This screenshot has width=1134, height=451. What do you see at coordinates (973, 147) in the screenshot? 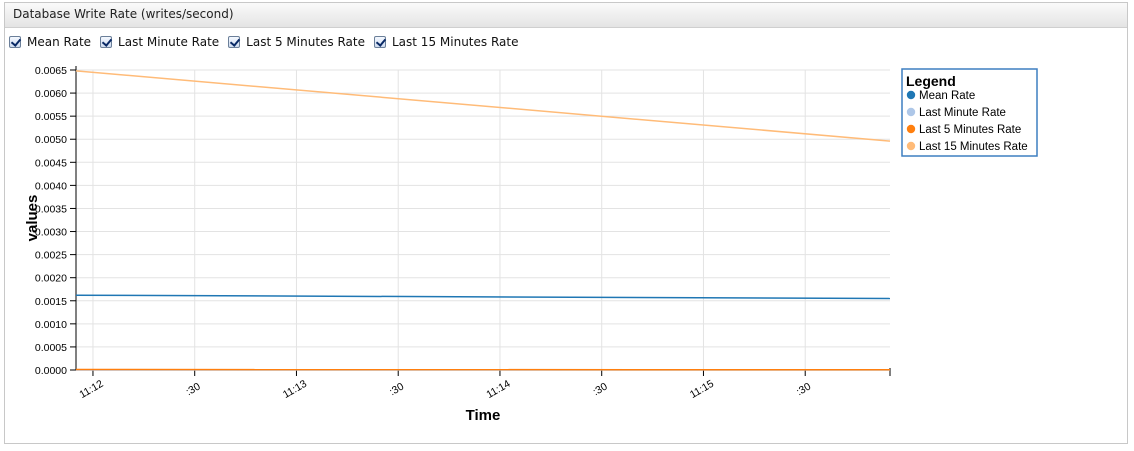
I see `legend-item-label: Last 15 Minutes Rate` at bounding box center [973, 147].